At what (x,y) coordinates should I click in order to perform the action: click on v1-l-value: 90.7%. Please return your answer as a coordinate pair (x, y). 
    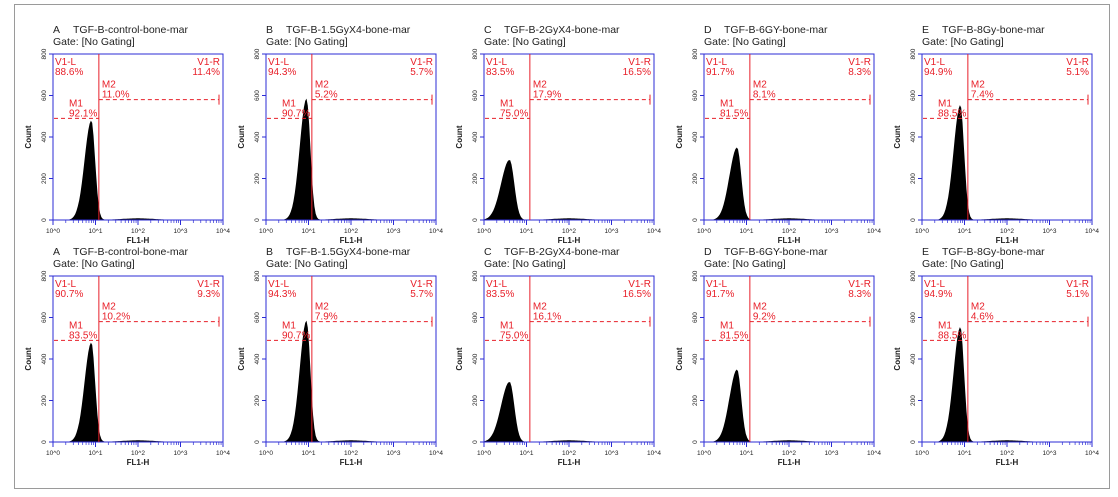
    Looking at the image, I should click on (69, 294).